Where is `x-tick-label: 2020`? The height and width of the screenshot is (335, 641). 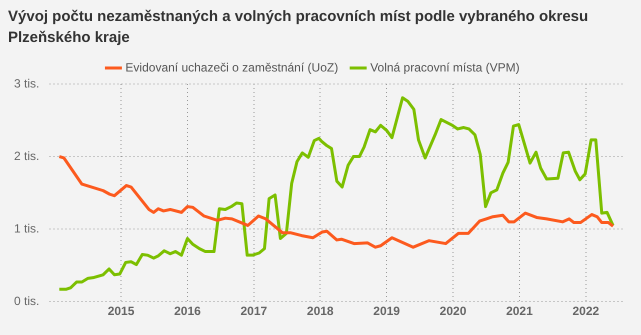 x-tick-label: 2020 is located at coordinates (453, 311).